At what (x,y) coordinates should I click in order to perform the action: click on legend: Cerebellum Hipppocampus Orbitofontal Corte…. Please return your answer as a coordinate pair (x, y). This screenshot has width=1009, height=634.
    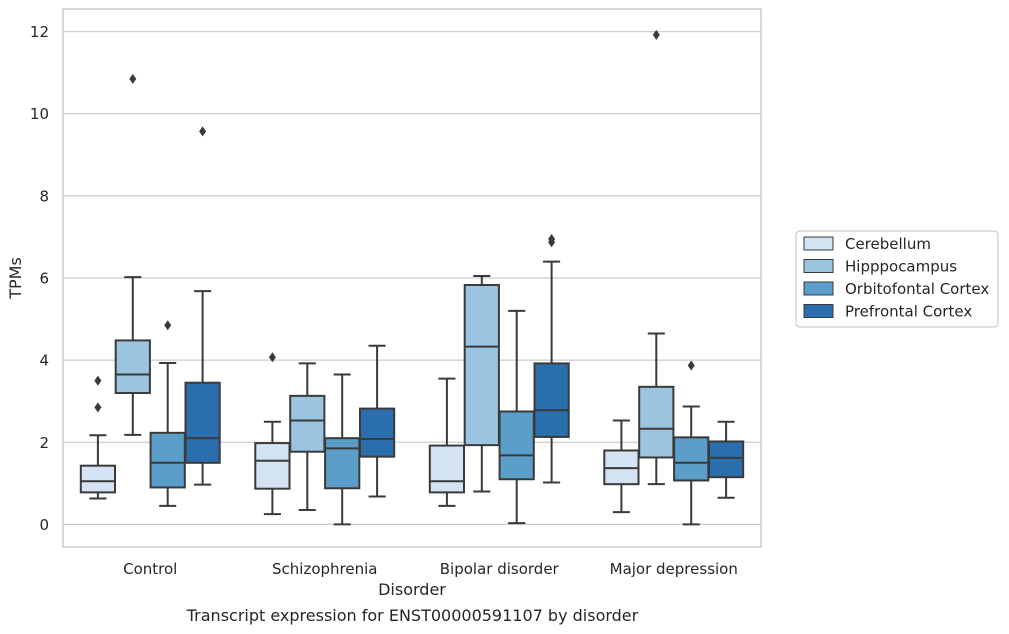
    Looking at the image, I should click on (897, 279).